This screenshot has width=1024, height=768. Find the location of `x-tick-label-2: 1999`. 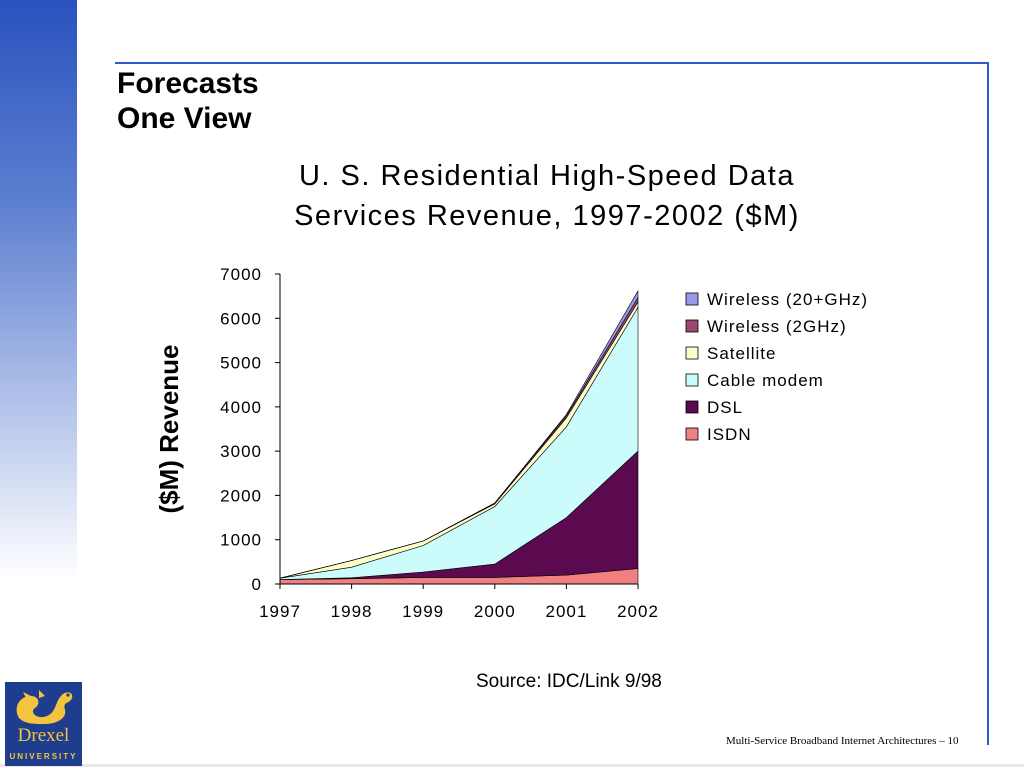

x-tick-label-2: 1999 is located at coordinates (423, 611).